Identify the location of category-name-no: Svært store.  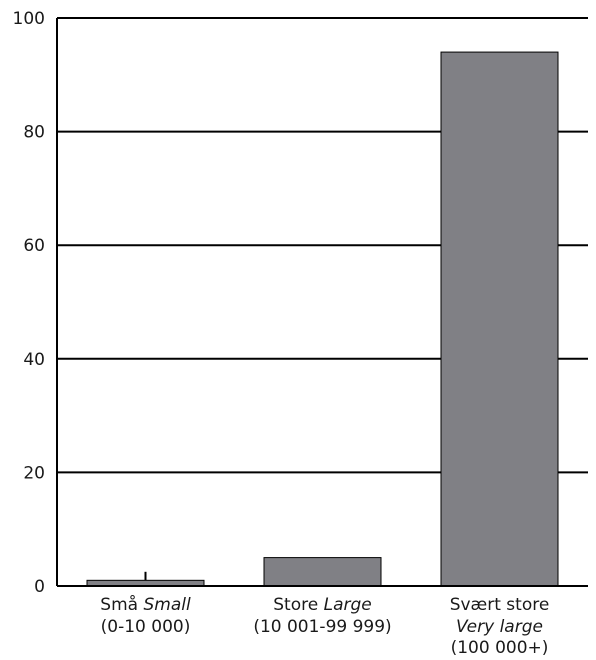
(500, 605).